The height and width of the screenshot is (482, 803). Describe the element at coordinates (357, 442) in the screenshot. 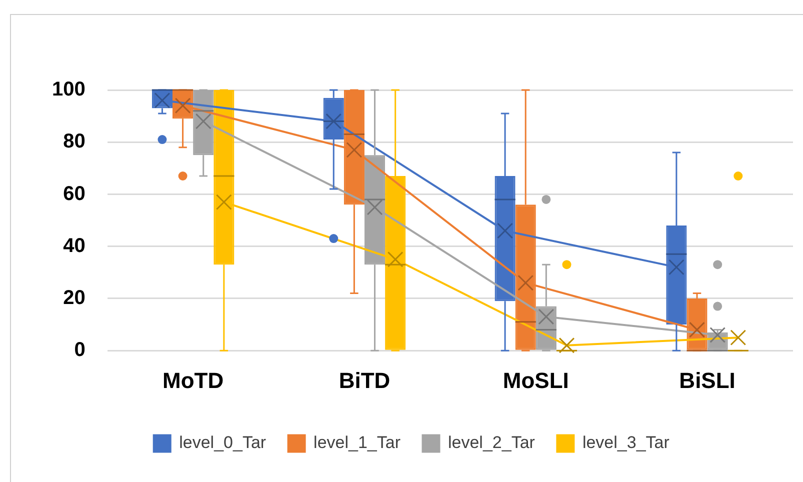

I see `legend-label: level_1_Tar` at that location.